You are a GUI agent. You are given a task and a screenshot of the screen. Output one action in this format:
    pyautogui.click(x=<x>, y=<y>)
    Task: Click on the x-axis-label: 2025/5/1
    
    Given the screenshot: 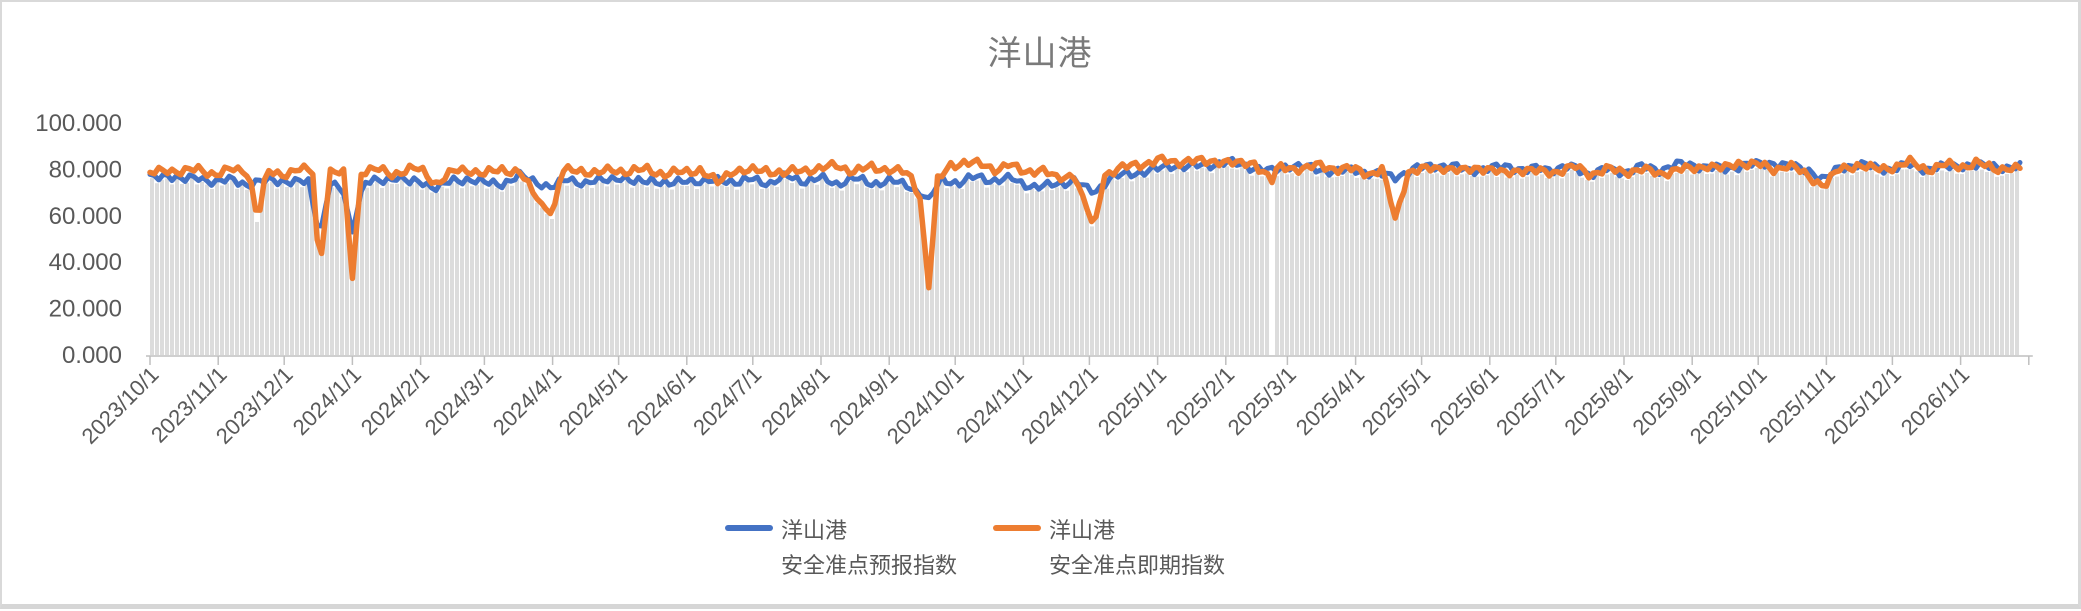 What is the action you would take?
    pyautogui.click(x=1396, y=401)
    